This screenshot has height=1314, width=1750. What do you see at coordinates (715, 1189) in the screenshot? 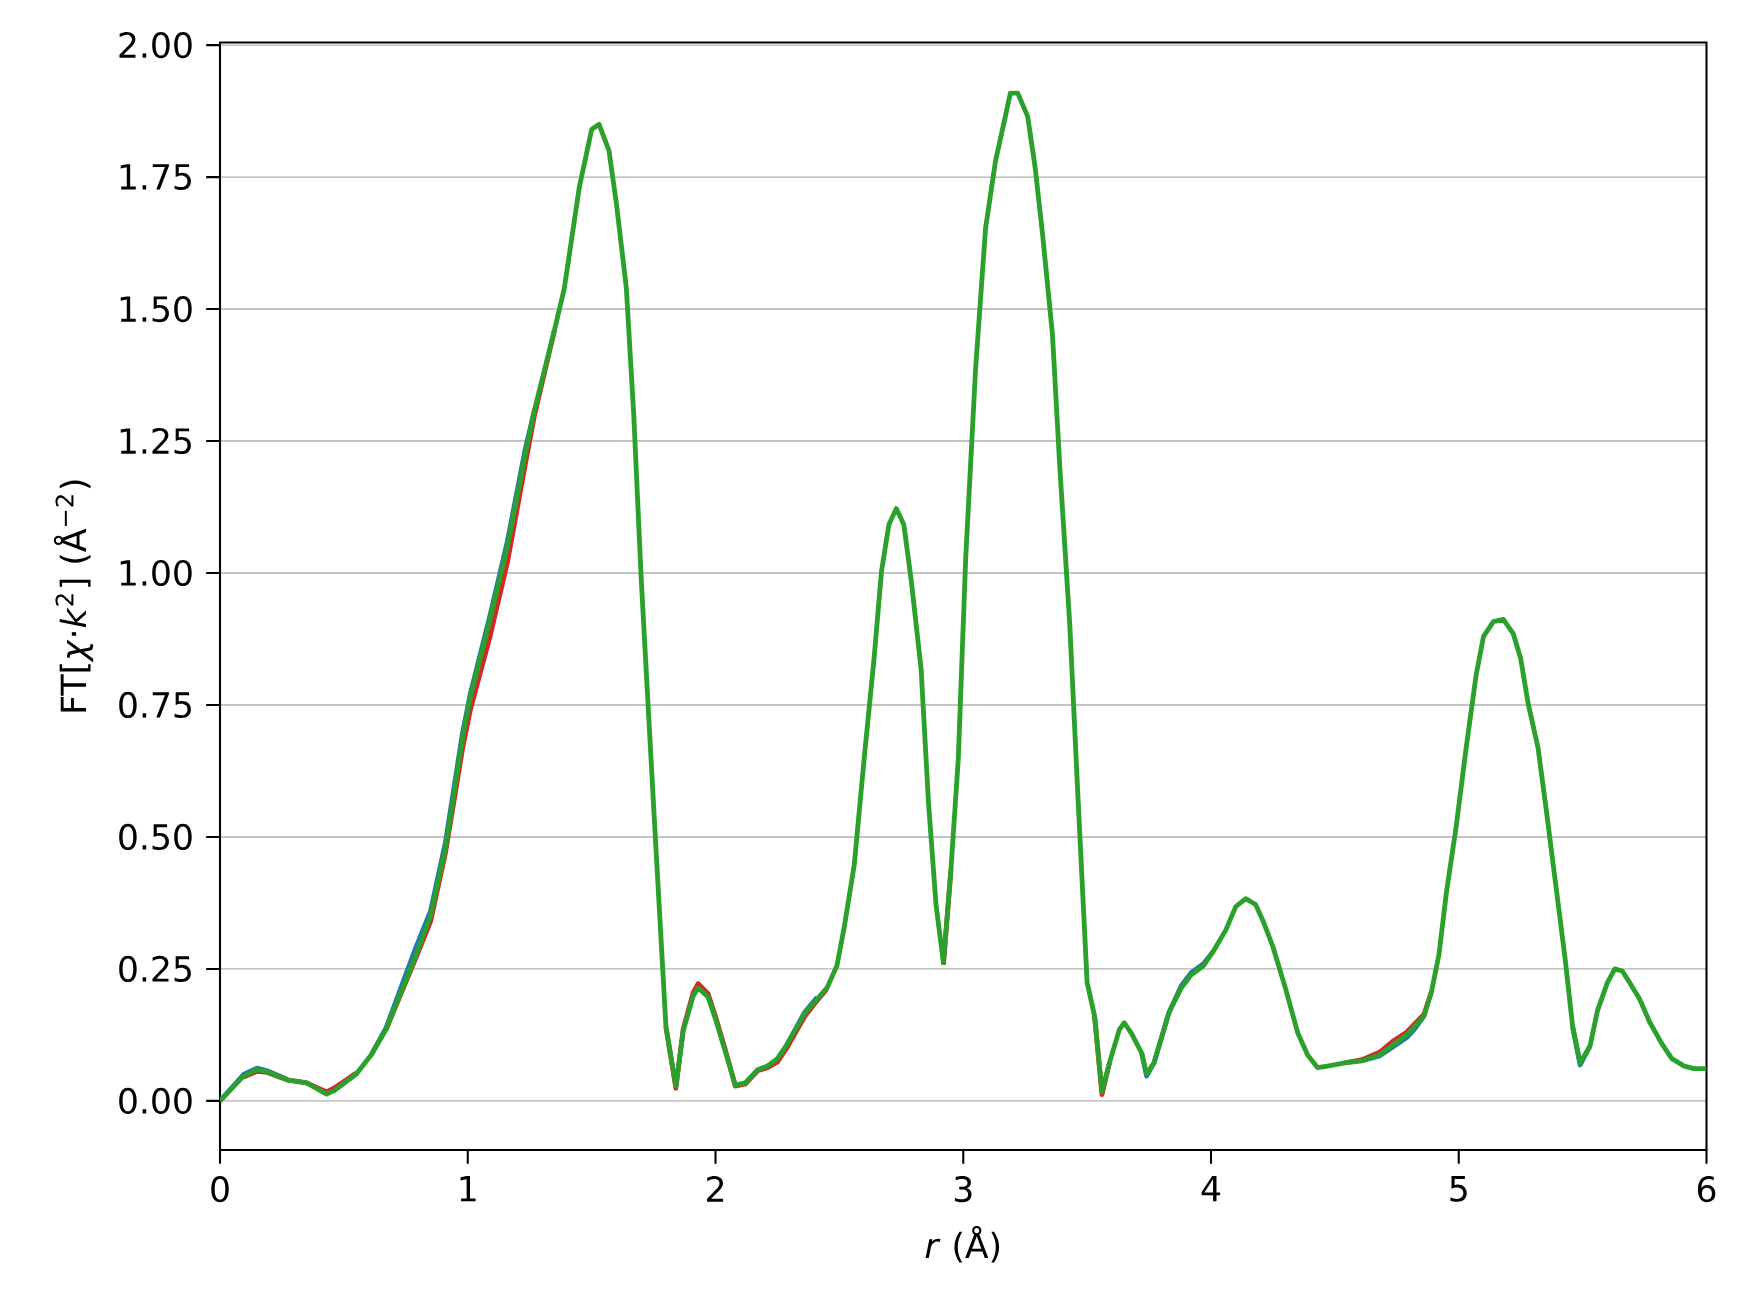
I see `x-tick-label: 2` at bounding box center [715, 1189].